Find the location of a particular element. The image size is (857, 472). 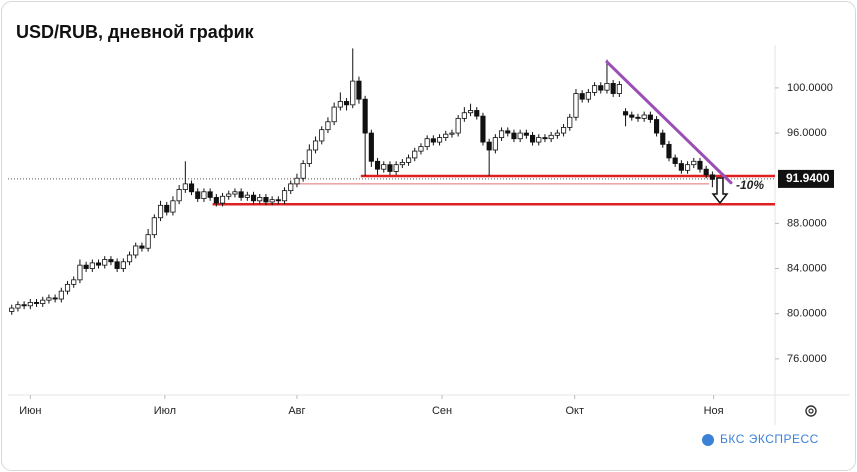

y-tick-label: 88.0000 is located at coordinates (807, 223).